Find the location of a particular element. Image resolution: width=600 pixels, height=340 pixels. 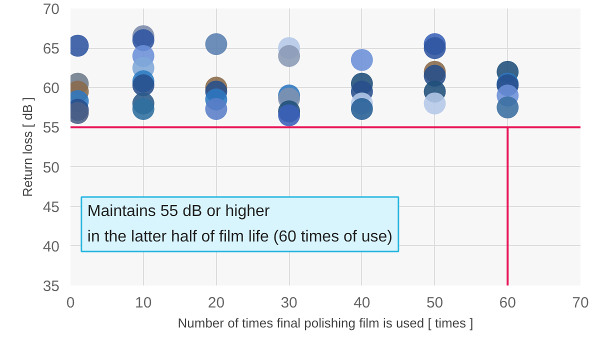

x-tick-label: 70 is located at coordinates (580, 303).